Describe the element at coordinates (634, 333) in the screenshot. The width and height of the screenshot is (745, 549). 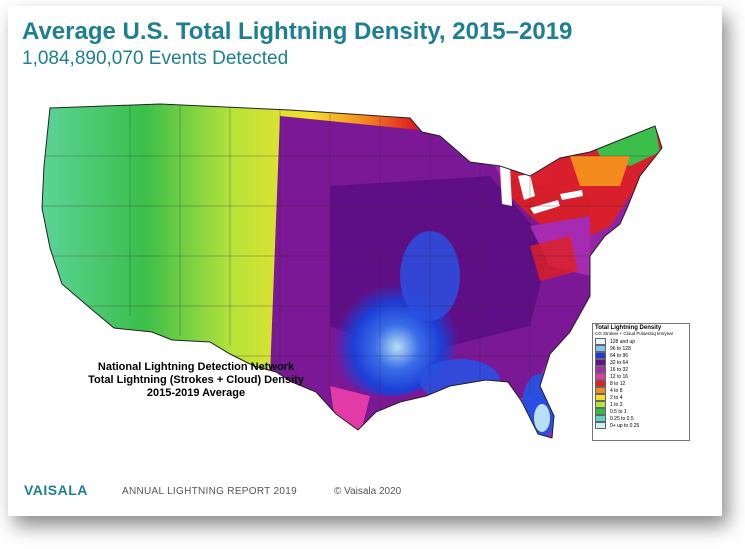
I see `legend-subtitle: CG Strokes + Cloud Pulses/sq km/year` at that location.